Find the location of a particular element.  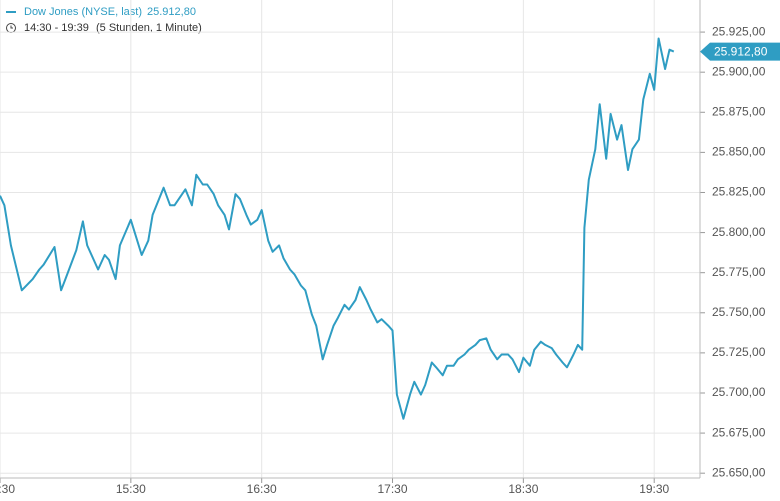

x-tick-label: 18:30 is located at coordinates (523, 489).